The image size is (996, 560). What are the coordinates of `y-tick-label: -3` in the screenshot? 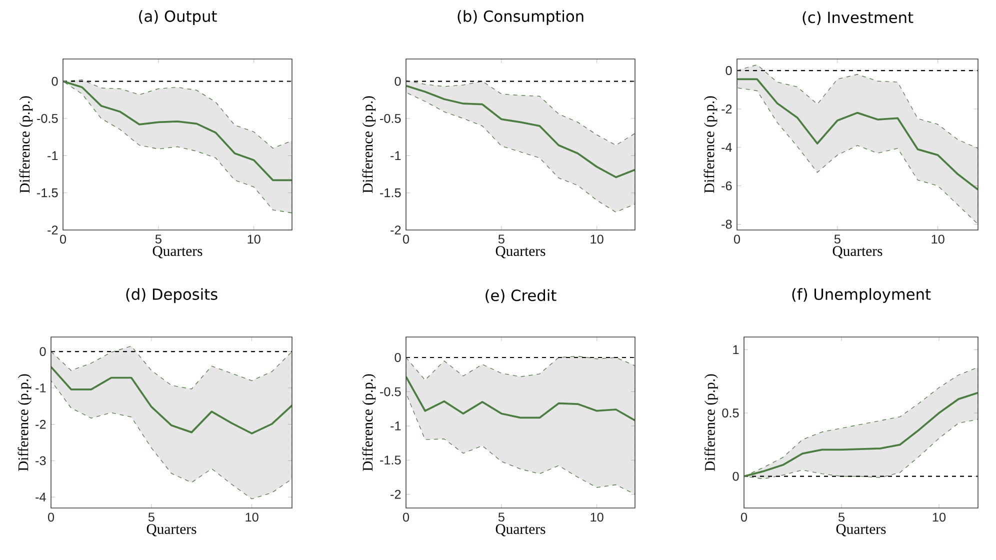 It's located at (41, 461).